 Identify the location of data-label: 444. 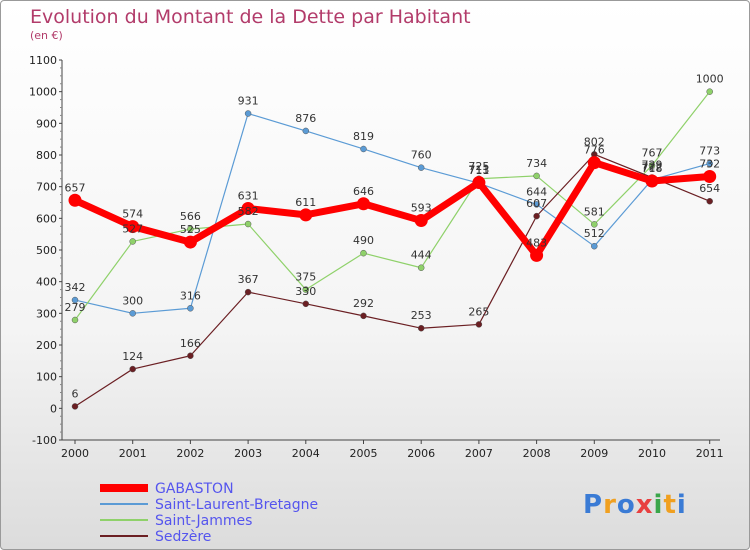
(421, 255).